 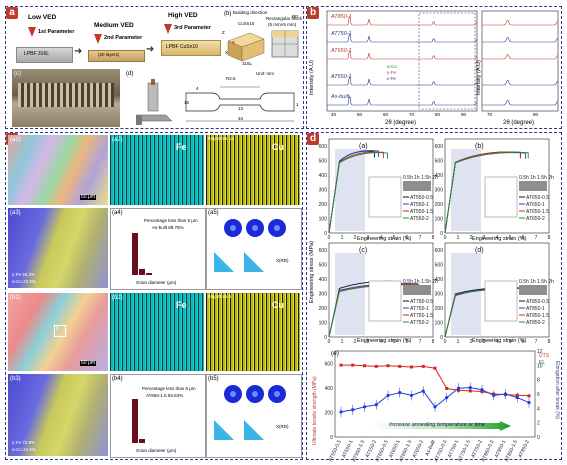 I want to click on xrd-xlabel: 2θ (degree), so click(x=401, y=123).